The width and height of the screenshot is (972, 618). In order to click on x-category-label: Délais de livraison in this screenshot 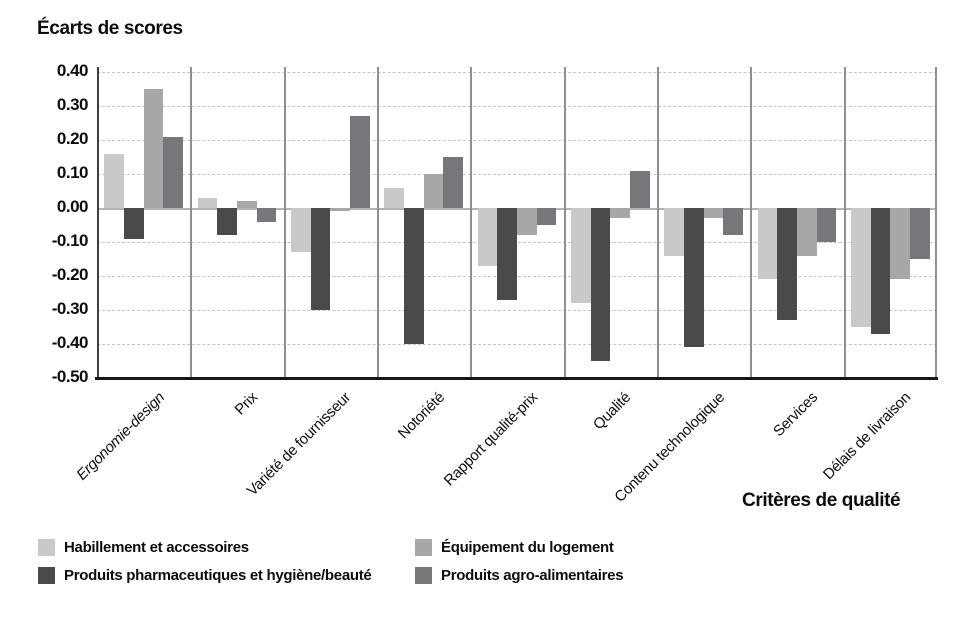, I will do `click(867, 436)`.